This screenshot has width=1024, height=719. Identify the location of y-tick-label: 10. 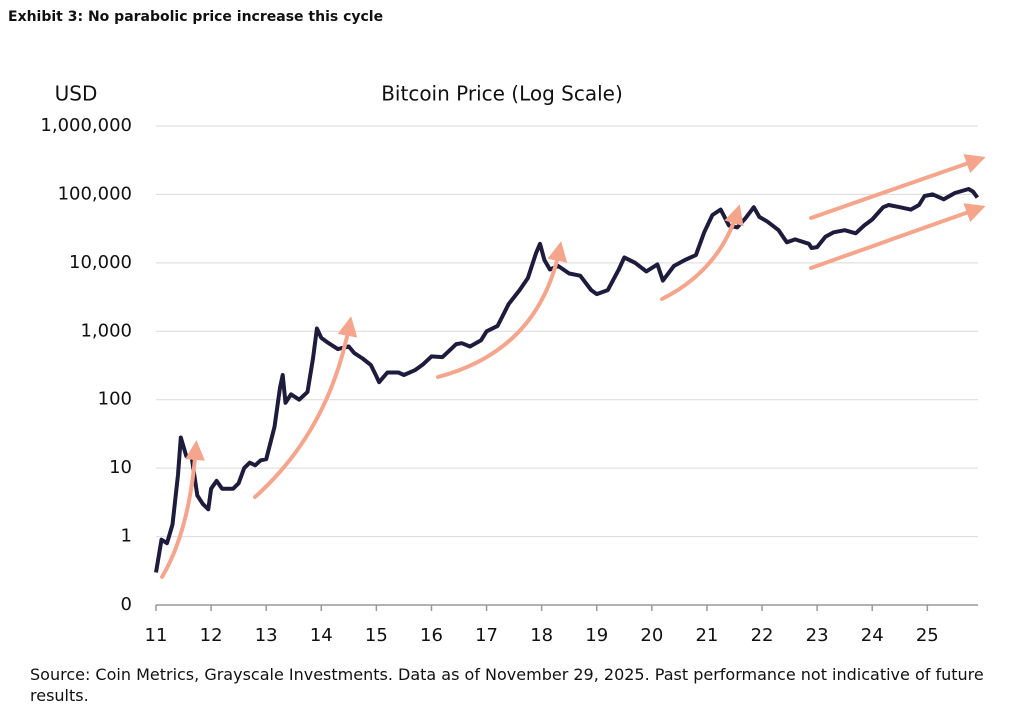
(120, 467).